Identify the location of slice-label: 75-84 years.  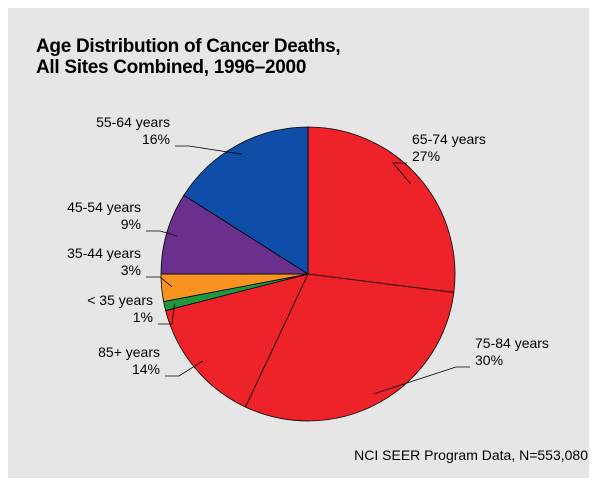
(512, 343).